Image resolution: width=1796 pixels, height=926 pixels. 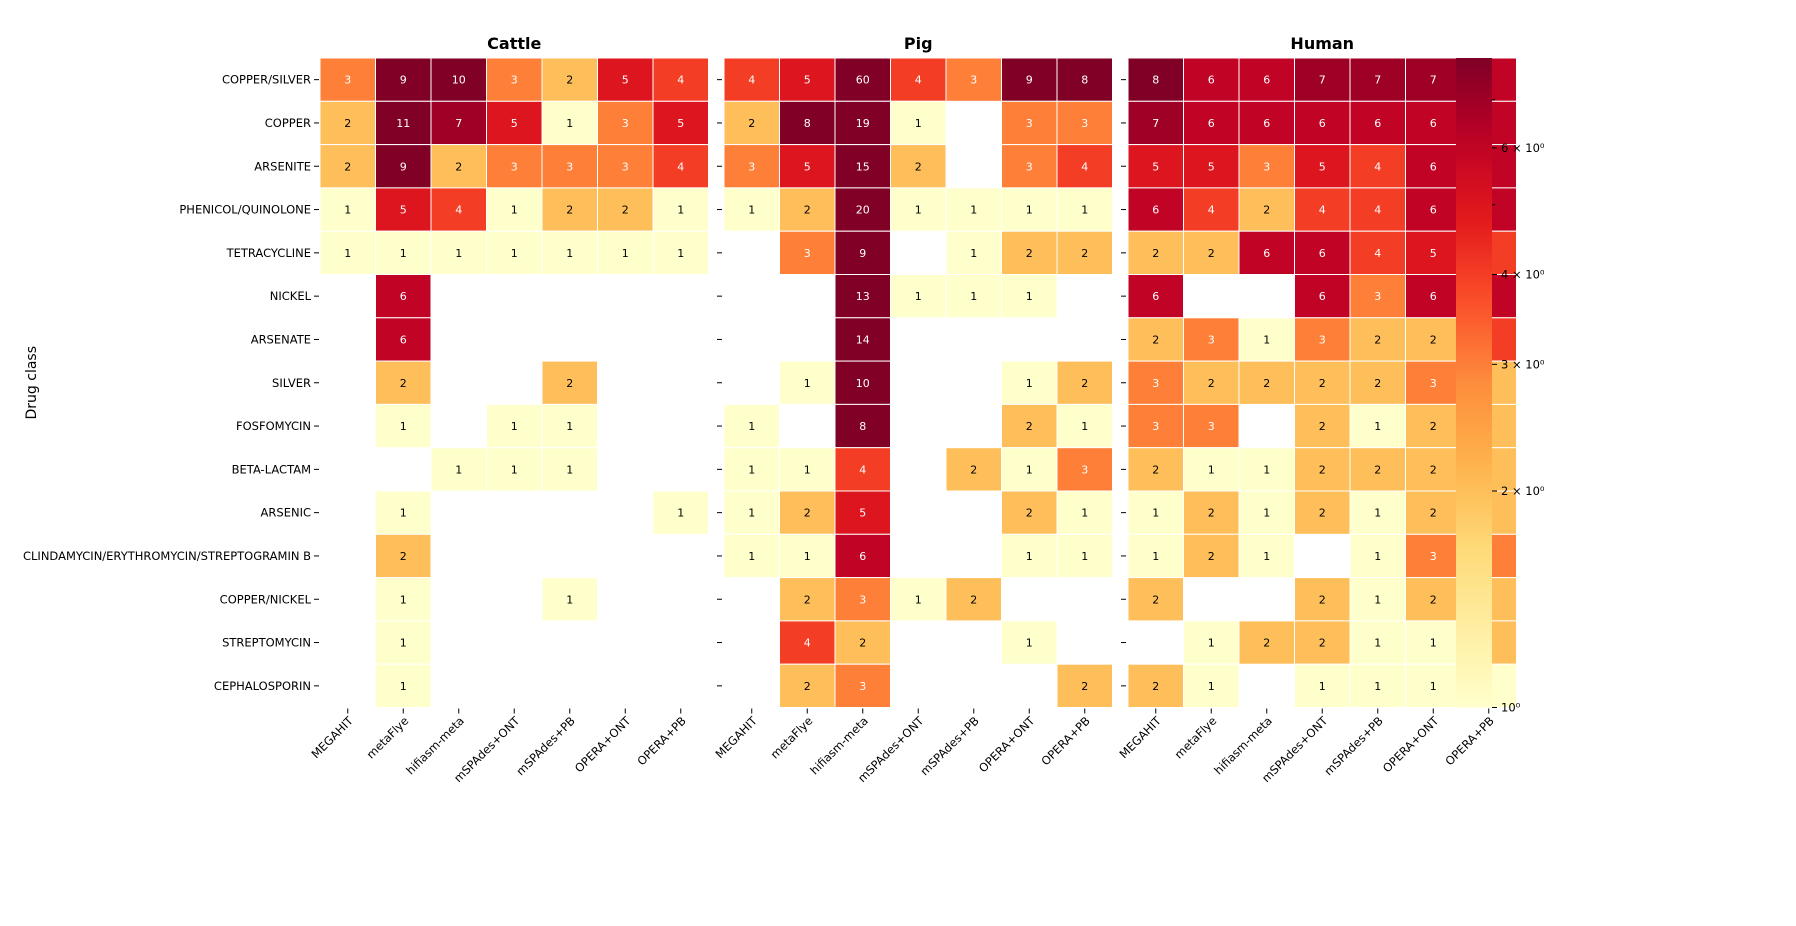 What do you see at coordinates (863, 339) in the screenshot?
I see `cell-value-label: 14` at bounding box center [863, 339].